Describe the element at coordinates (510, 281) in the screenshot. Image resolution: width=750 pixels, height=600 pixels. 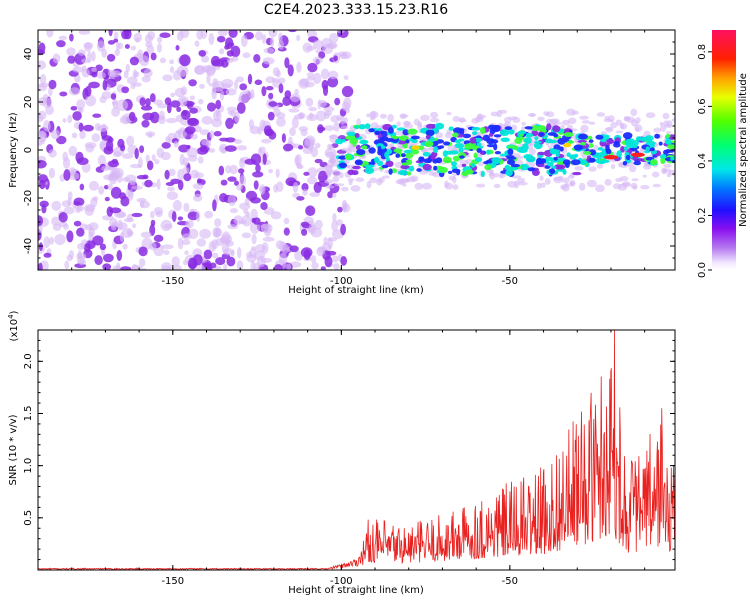
I see `x-tick-label: -50` at that location.